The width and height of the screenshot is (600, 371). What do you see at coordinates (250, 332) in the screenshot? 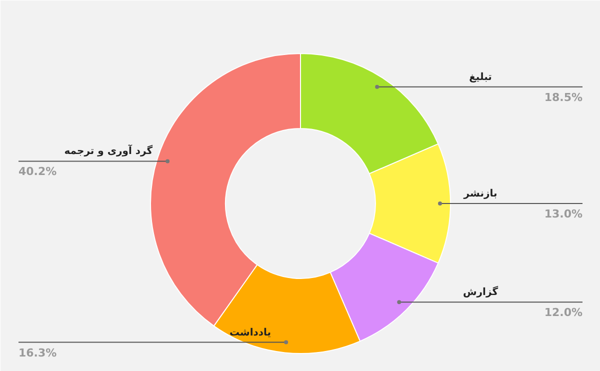
I see `slice-label: یادداشت` at bounding box center [250, 332].